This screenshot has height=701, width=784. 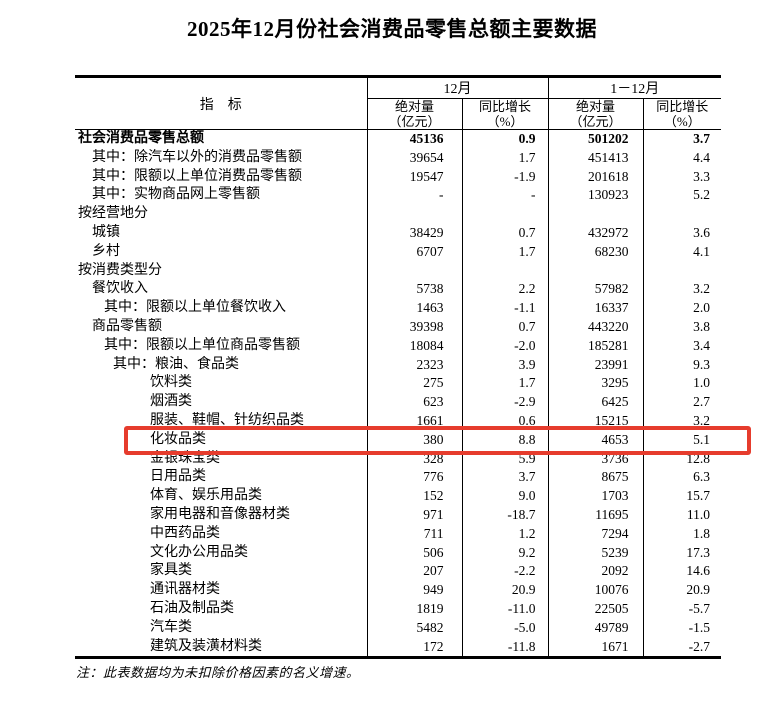 I want to click on row-label: 通讯器材类, so click(x=221, y=590).